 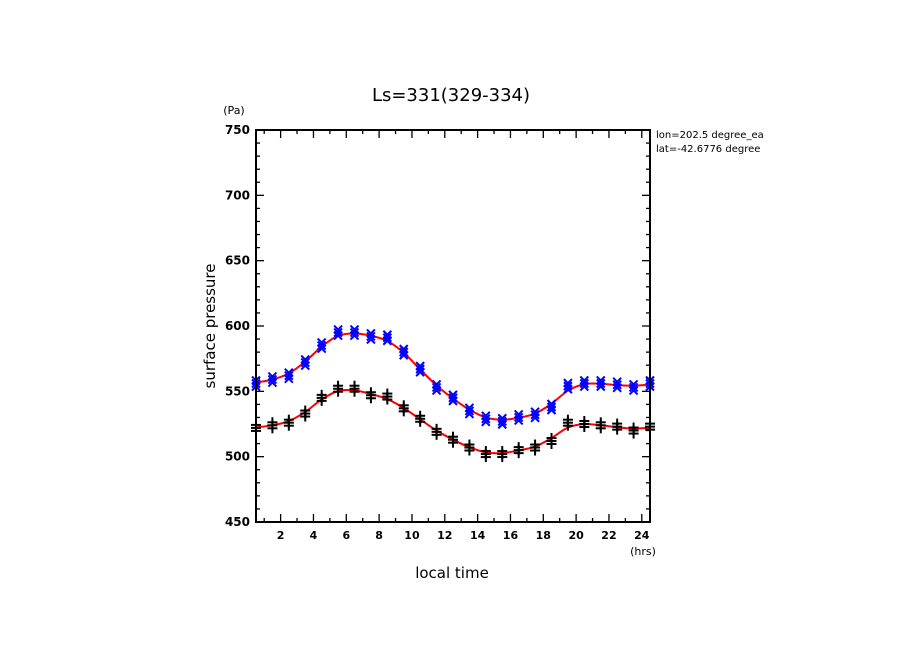 I want to click on y-tick-label: 500, so click(x=237, y=457).